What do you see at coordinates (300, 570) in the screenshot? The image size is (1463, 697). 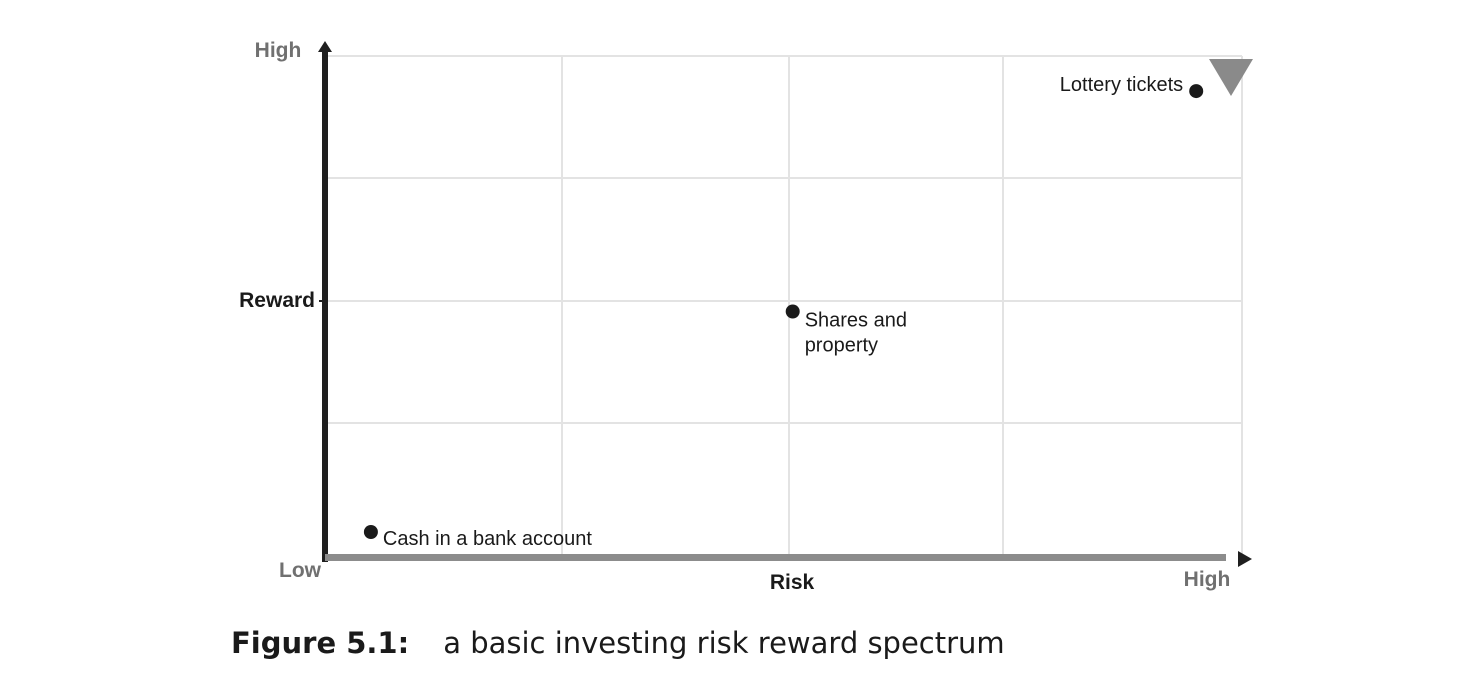 I see `x-axis-low-label: Low` at bounding box center [300, 570].